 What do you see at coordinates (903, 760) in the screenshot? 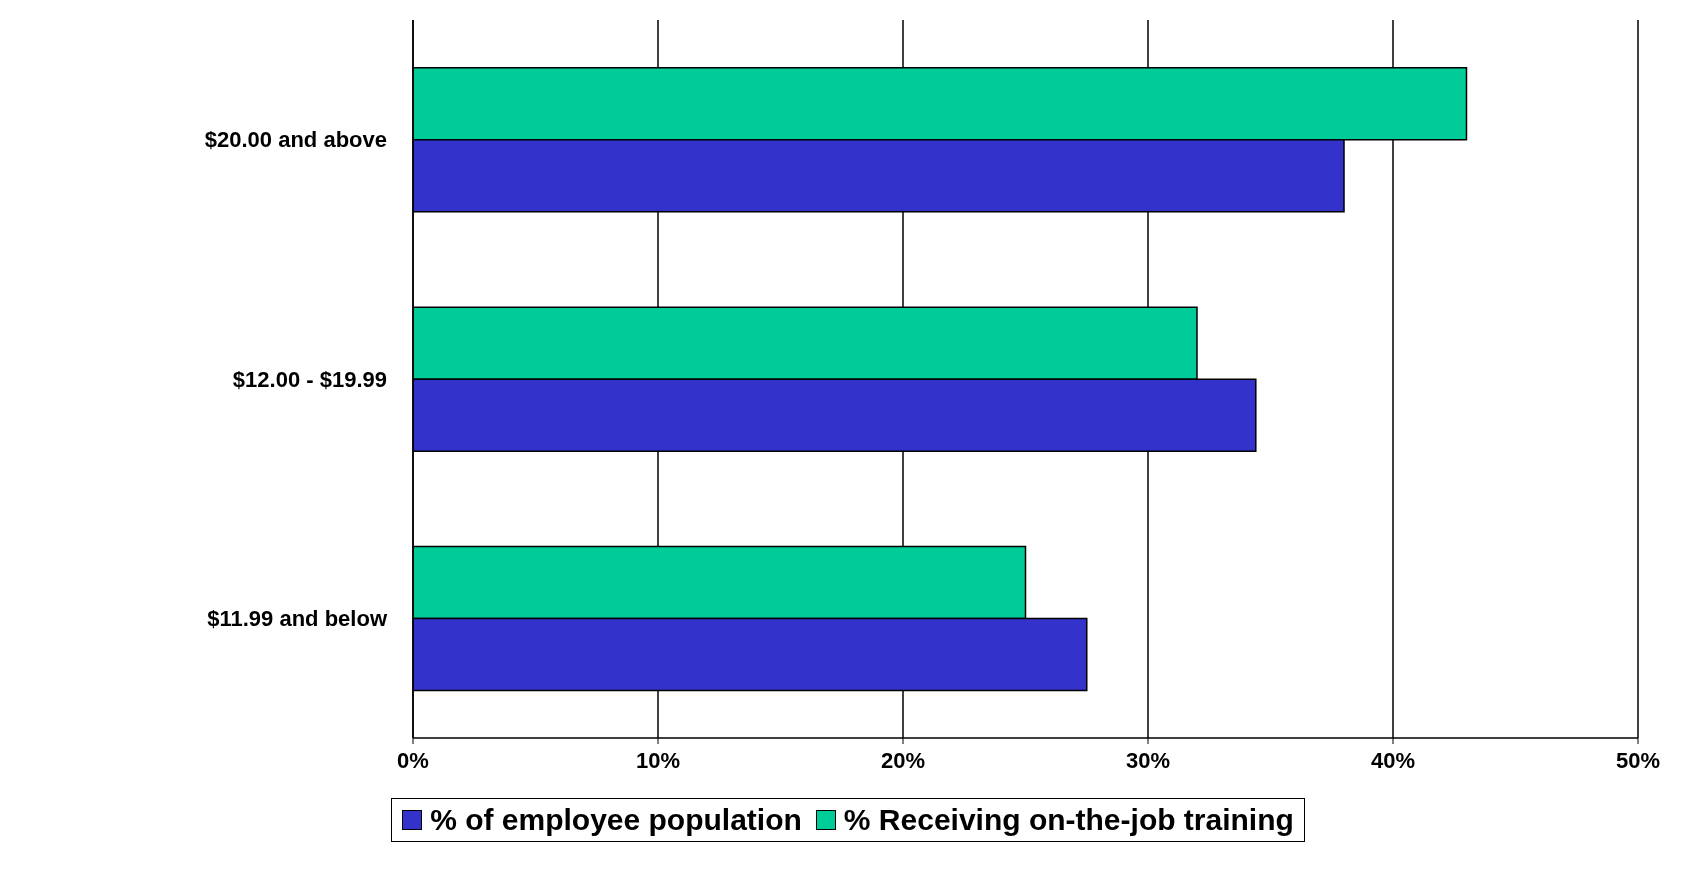
I see `x-tick-label: 20%` at bounding box center [903, 760].